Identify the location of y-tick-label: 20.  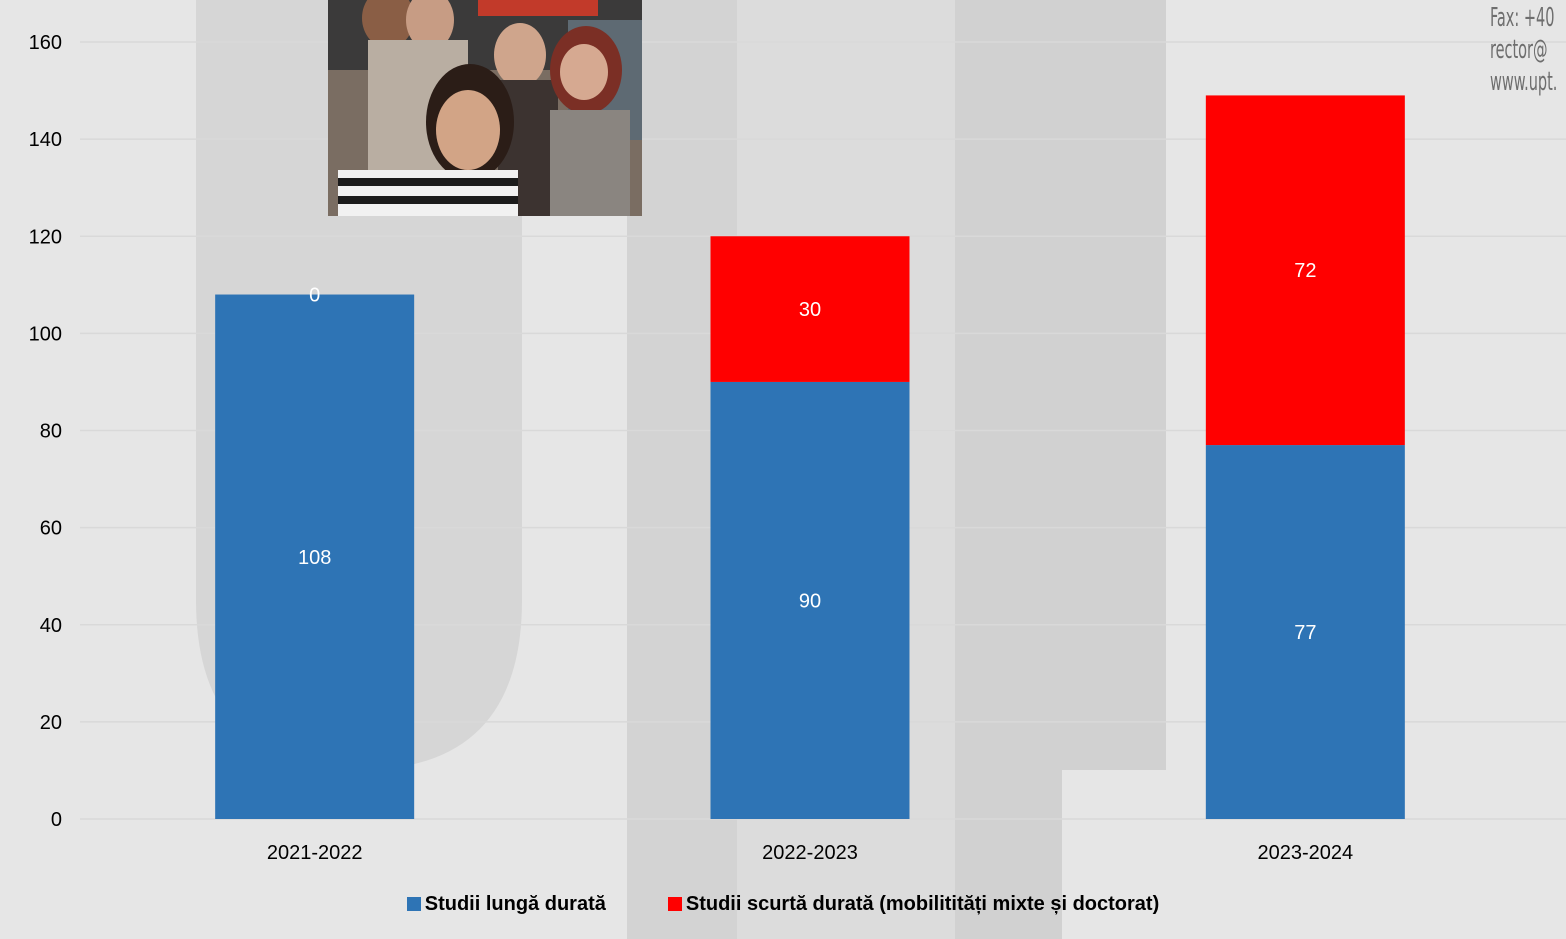
(51, 723).